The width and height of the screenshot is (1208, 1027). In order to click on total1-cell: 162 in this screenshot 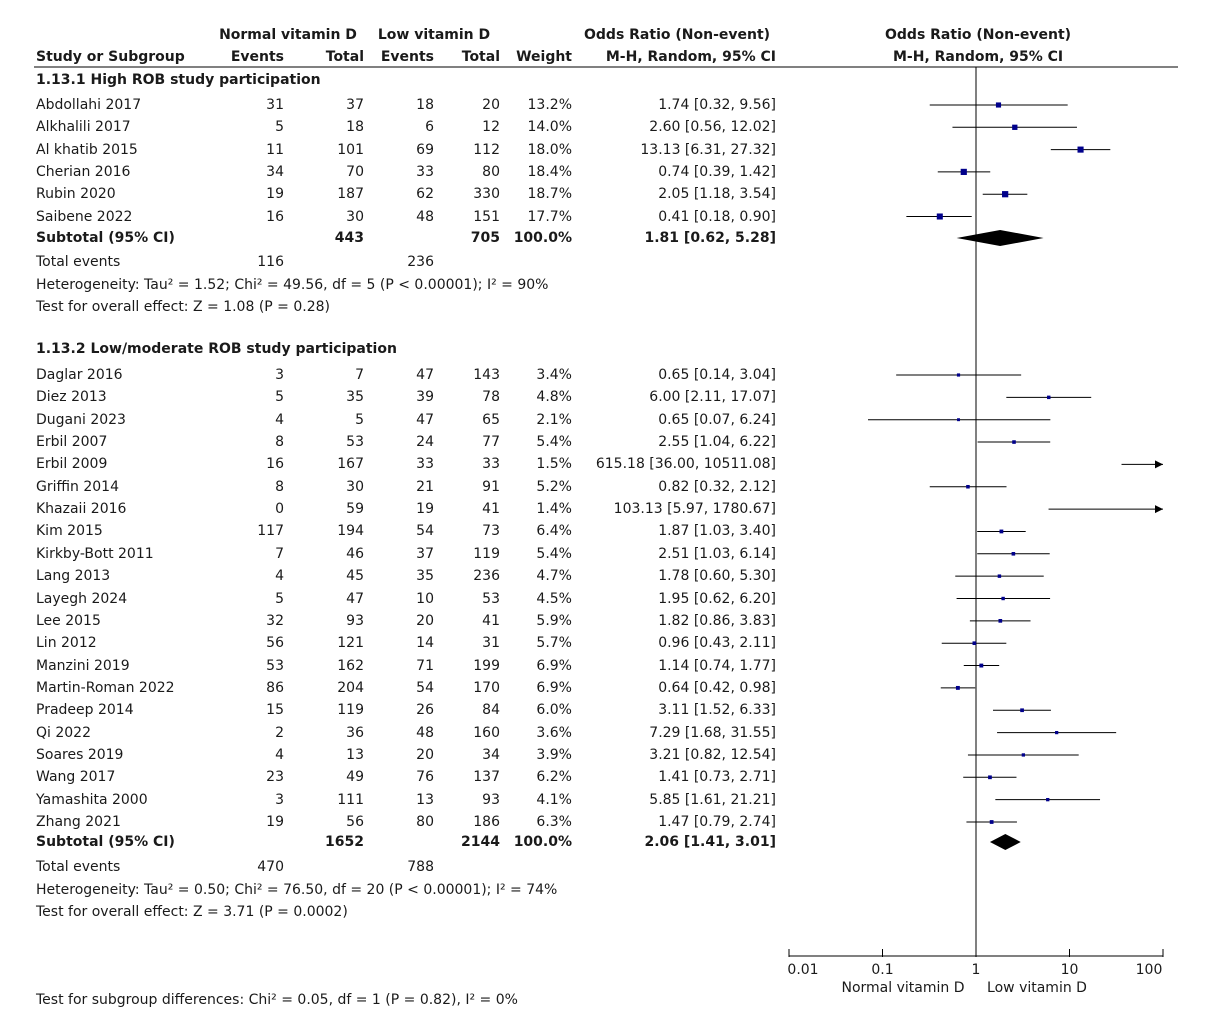, I will do `click(350, 665)`.